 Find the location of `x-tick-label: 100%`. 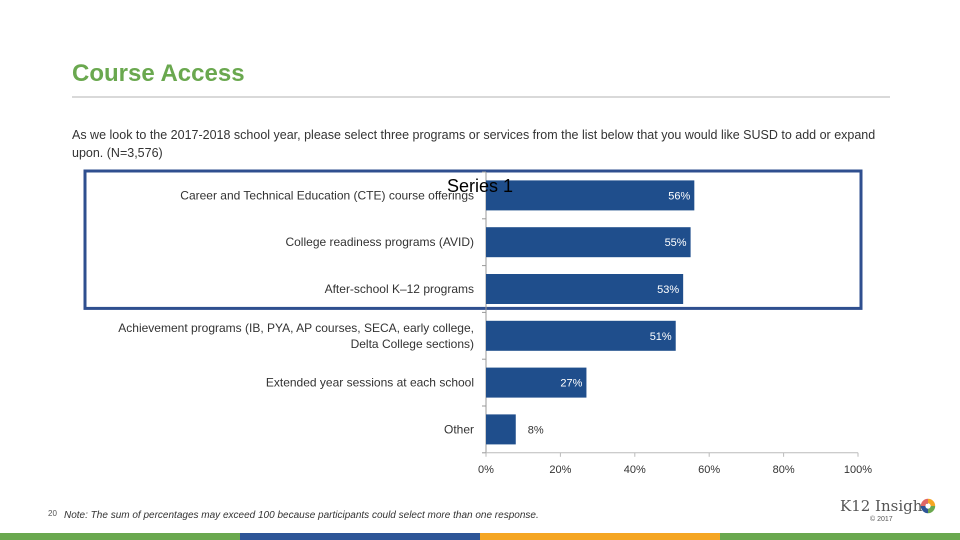

x-tick-label: 100% is located at coordinates (858, 470).